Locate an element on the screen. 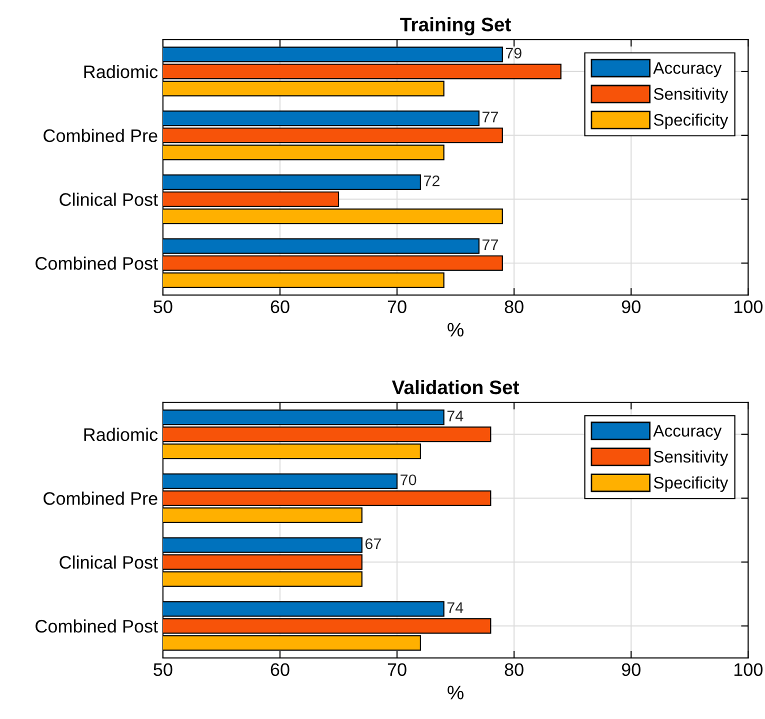 The width and height of the screenshot is (765, 719). data-label: 79 is located at coordinates (514, 53).